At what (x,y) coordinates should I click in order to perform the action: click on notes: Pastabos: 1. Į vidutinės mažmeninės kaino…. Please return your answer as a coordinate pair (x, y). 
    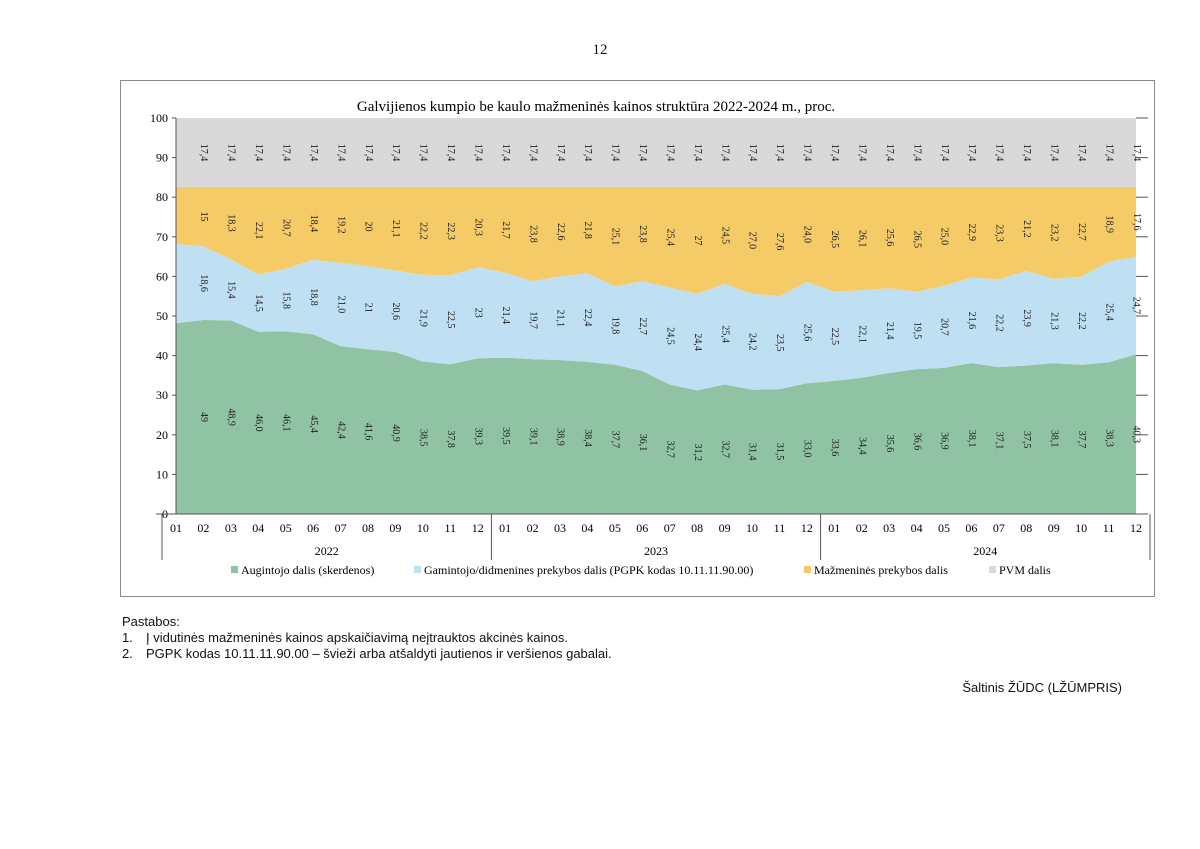
    Looking at the image, I should click on (367, 638).